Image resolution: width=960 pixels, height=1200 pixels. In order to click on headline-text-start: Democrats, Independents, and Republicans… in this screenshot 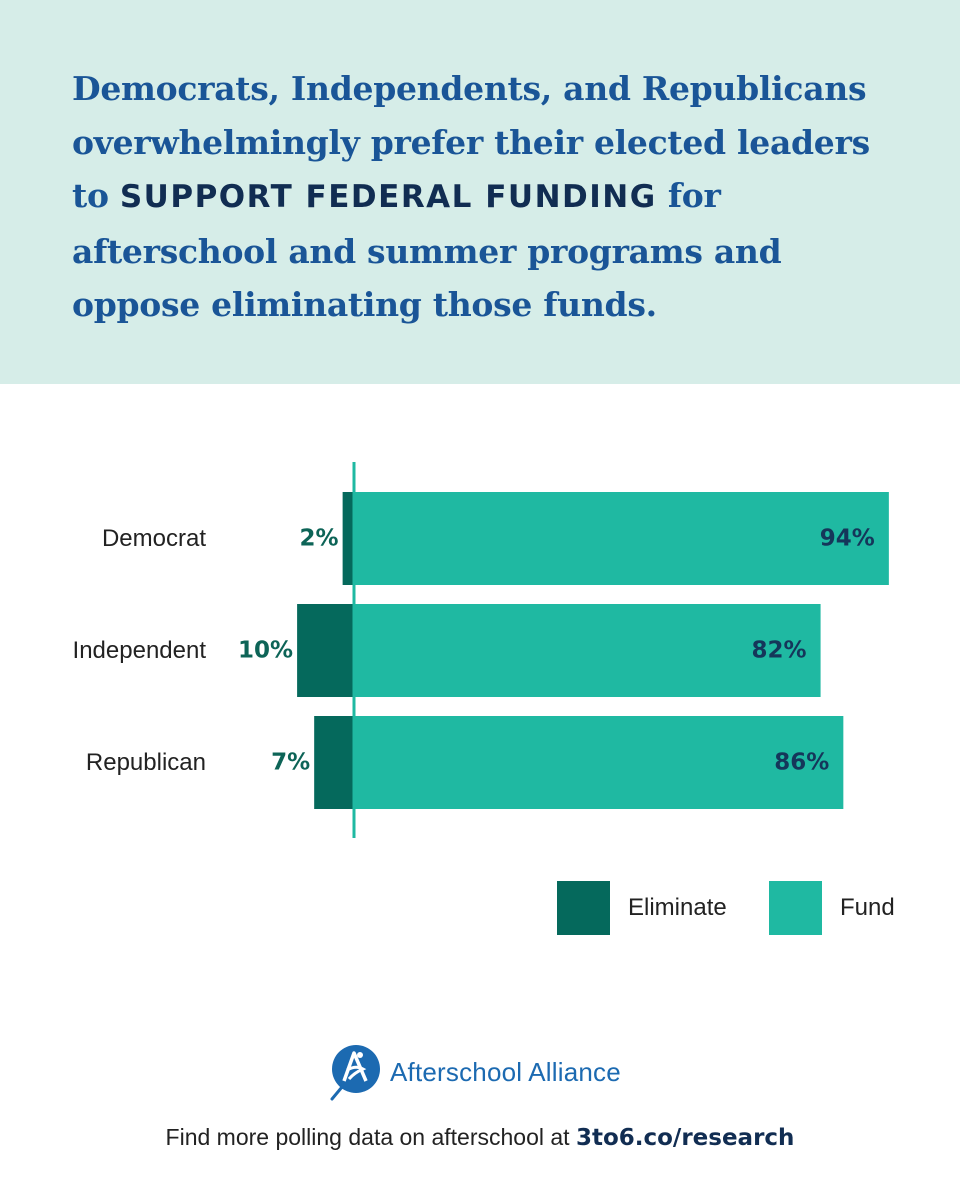, I will do `click(471, 142)`.